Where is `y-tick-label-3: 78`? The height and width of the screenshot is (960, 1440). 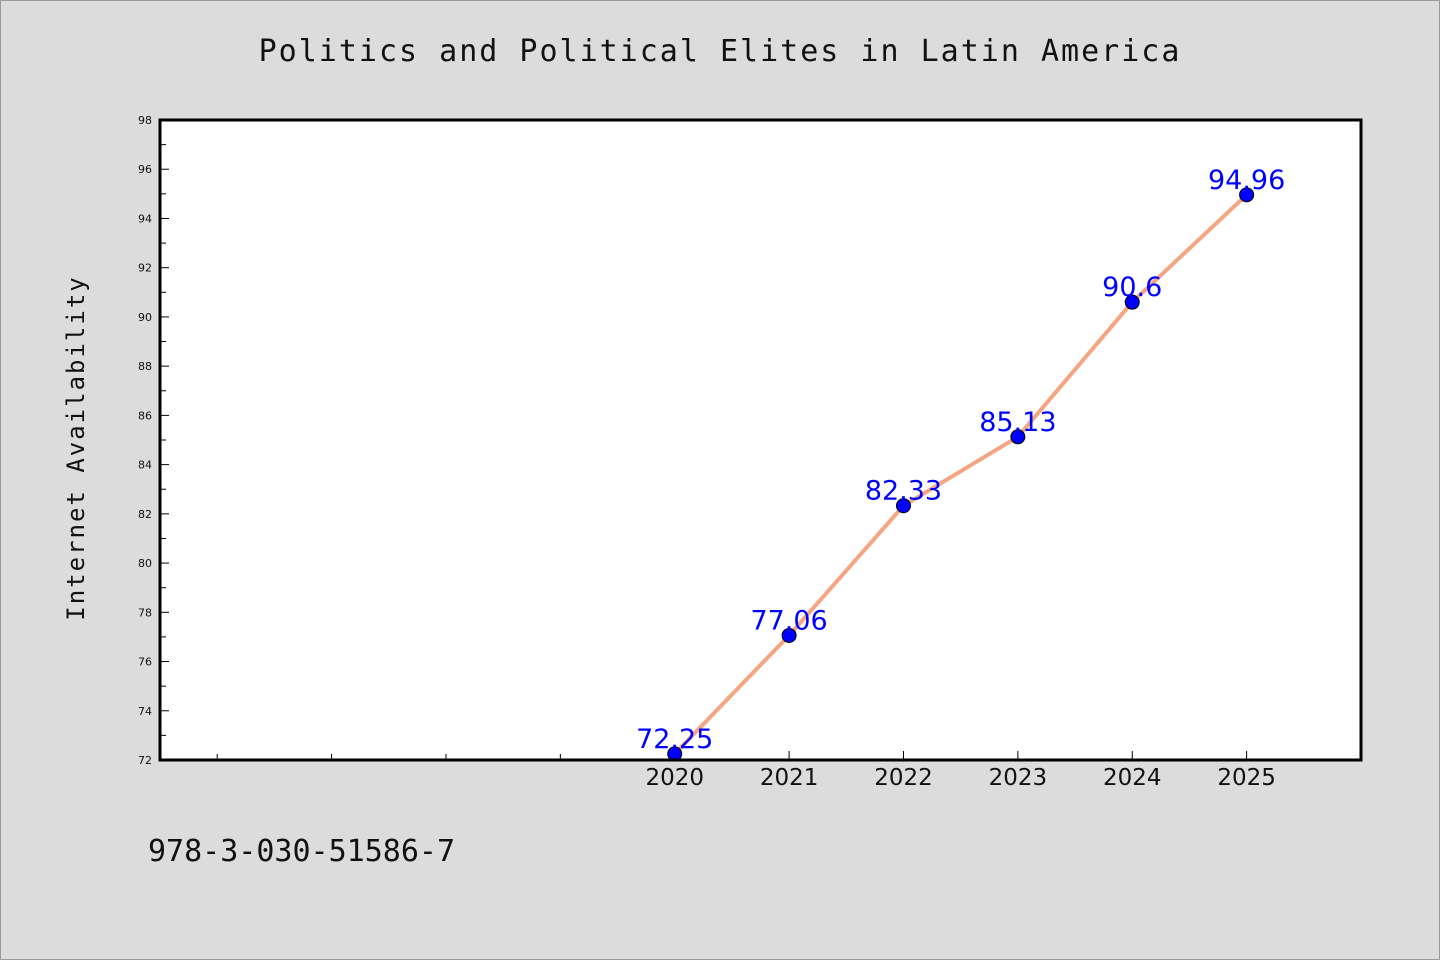 y-tick-label-3: 78 is located at coordinates (145, 612).